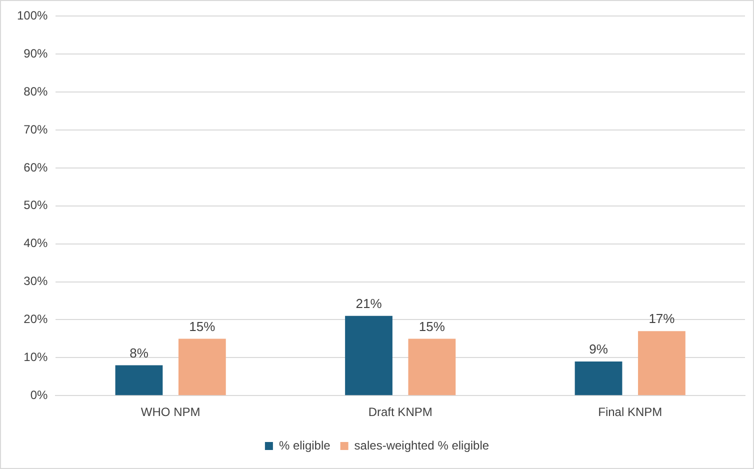  I want to click on legend-label: sales-weighted % eligible, so click(422, 445).